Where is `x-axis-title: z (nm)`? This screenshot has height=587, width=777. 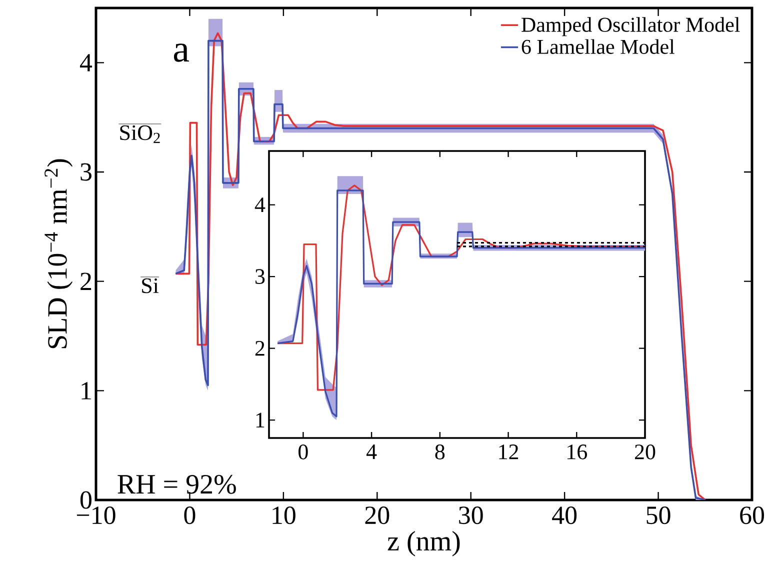
x-axis-title: z (nm) is located at coordinates (424, 543).